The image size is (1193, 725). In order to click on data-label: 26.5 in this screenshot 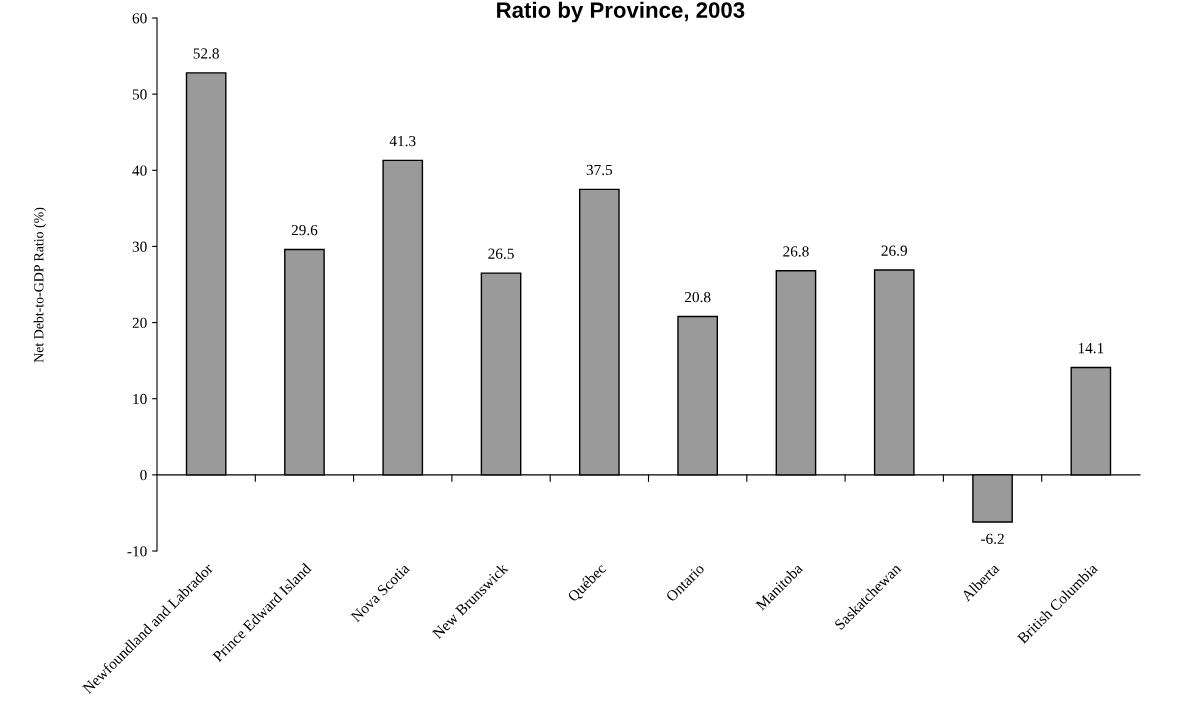, I will do `click(501, 253)`.